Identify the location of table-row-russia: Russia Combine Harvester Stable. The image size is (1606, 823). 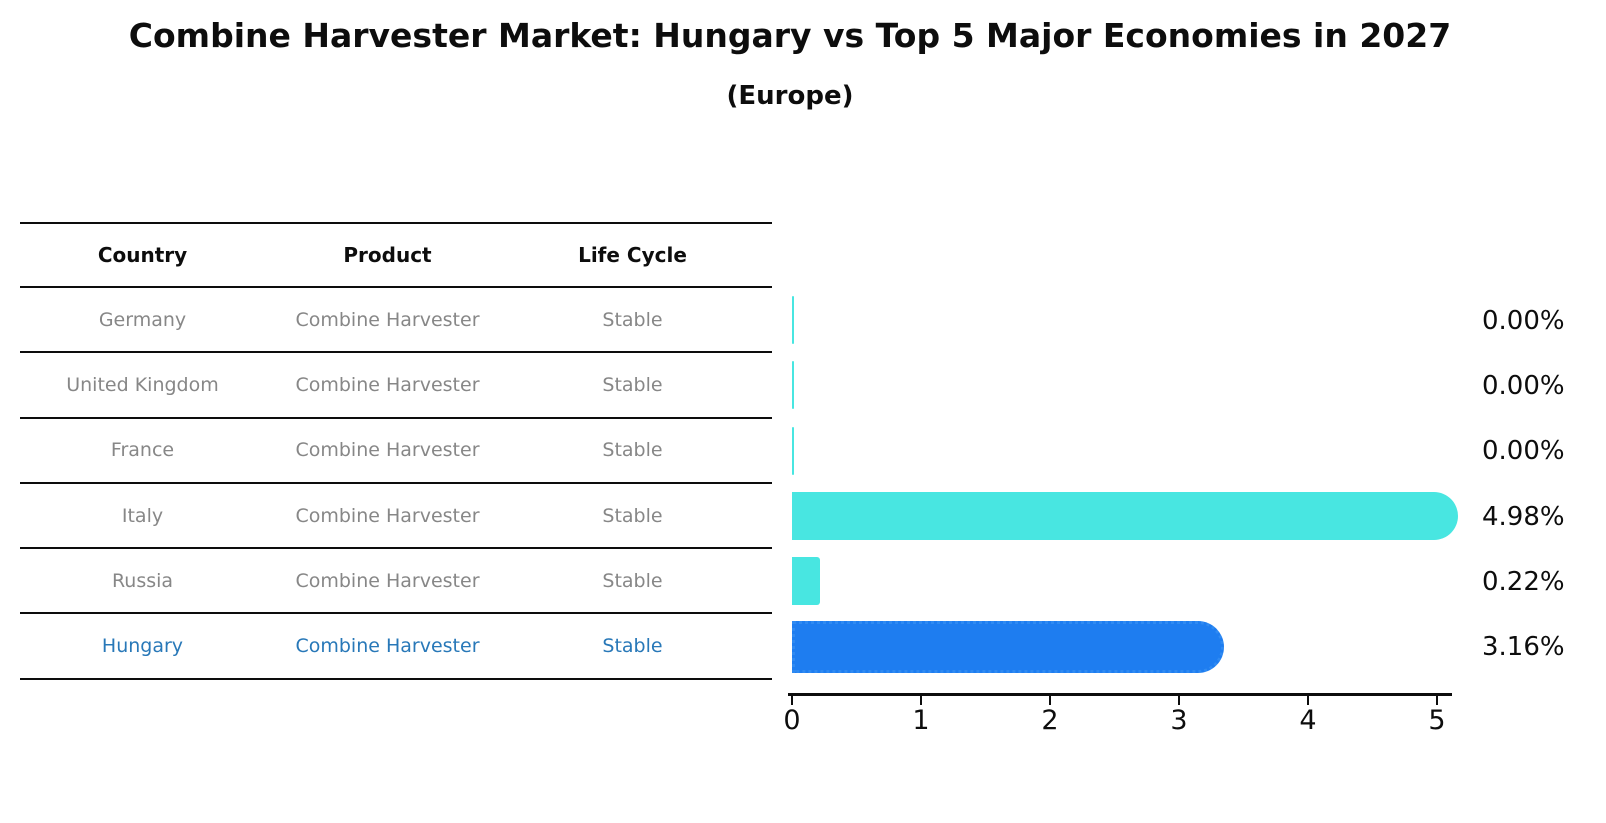
(396, 582).